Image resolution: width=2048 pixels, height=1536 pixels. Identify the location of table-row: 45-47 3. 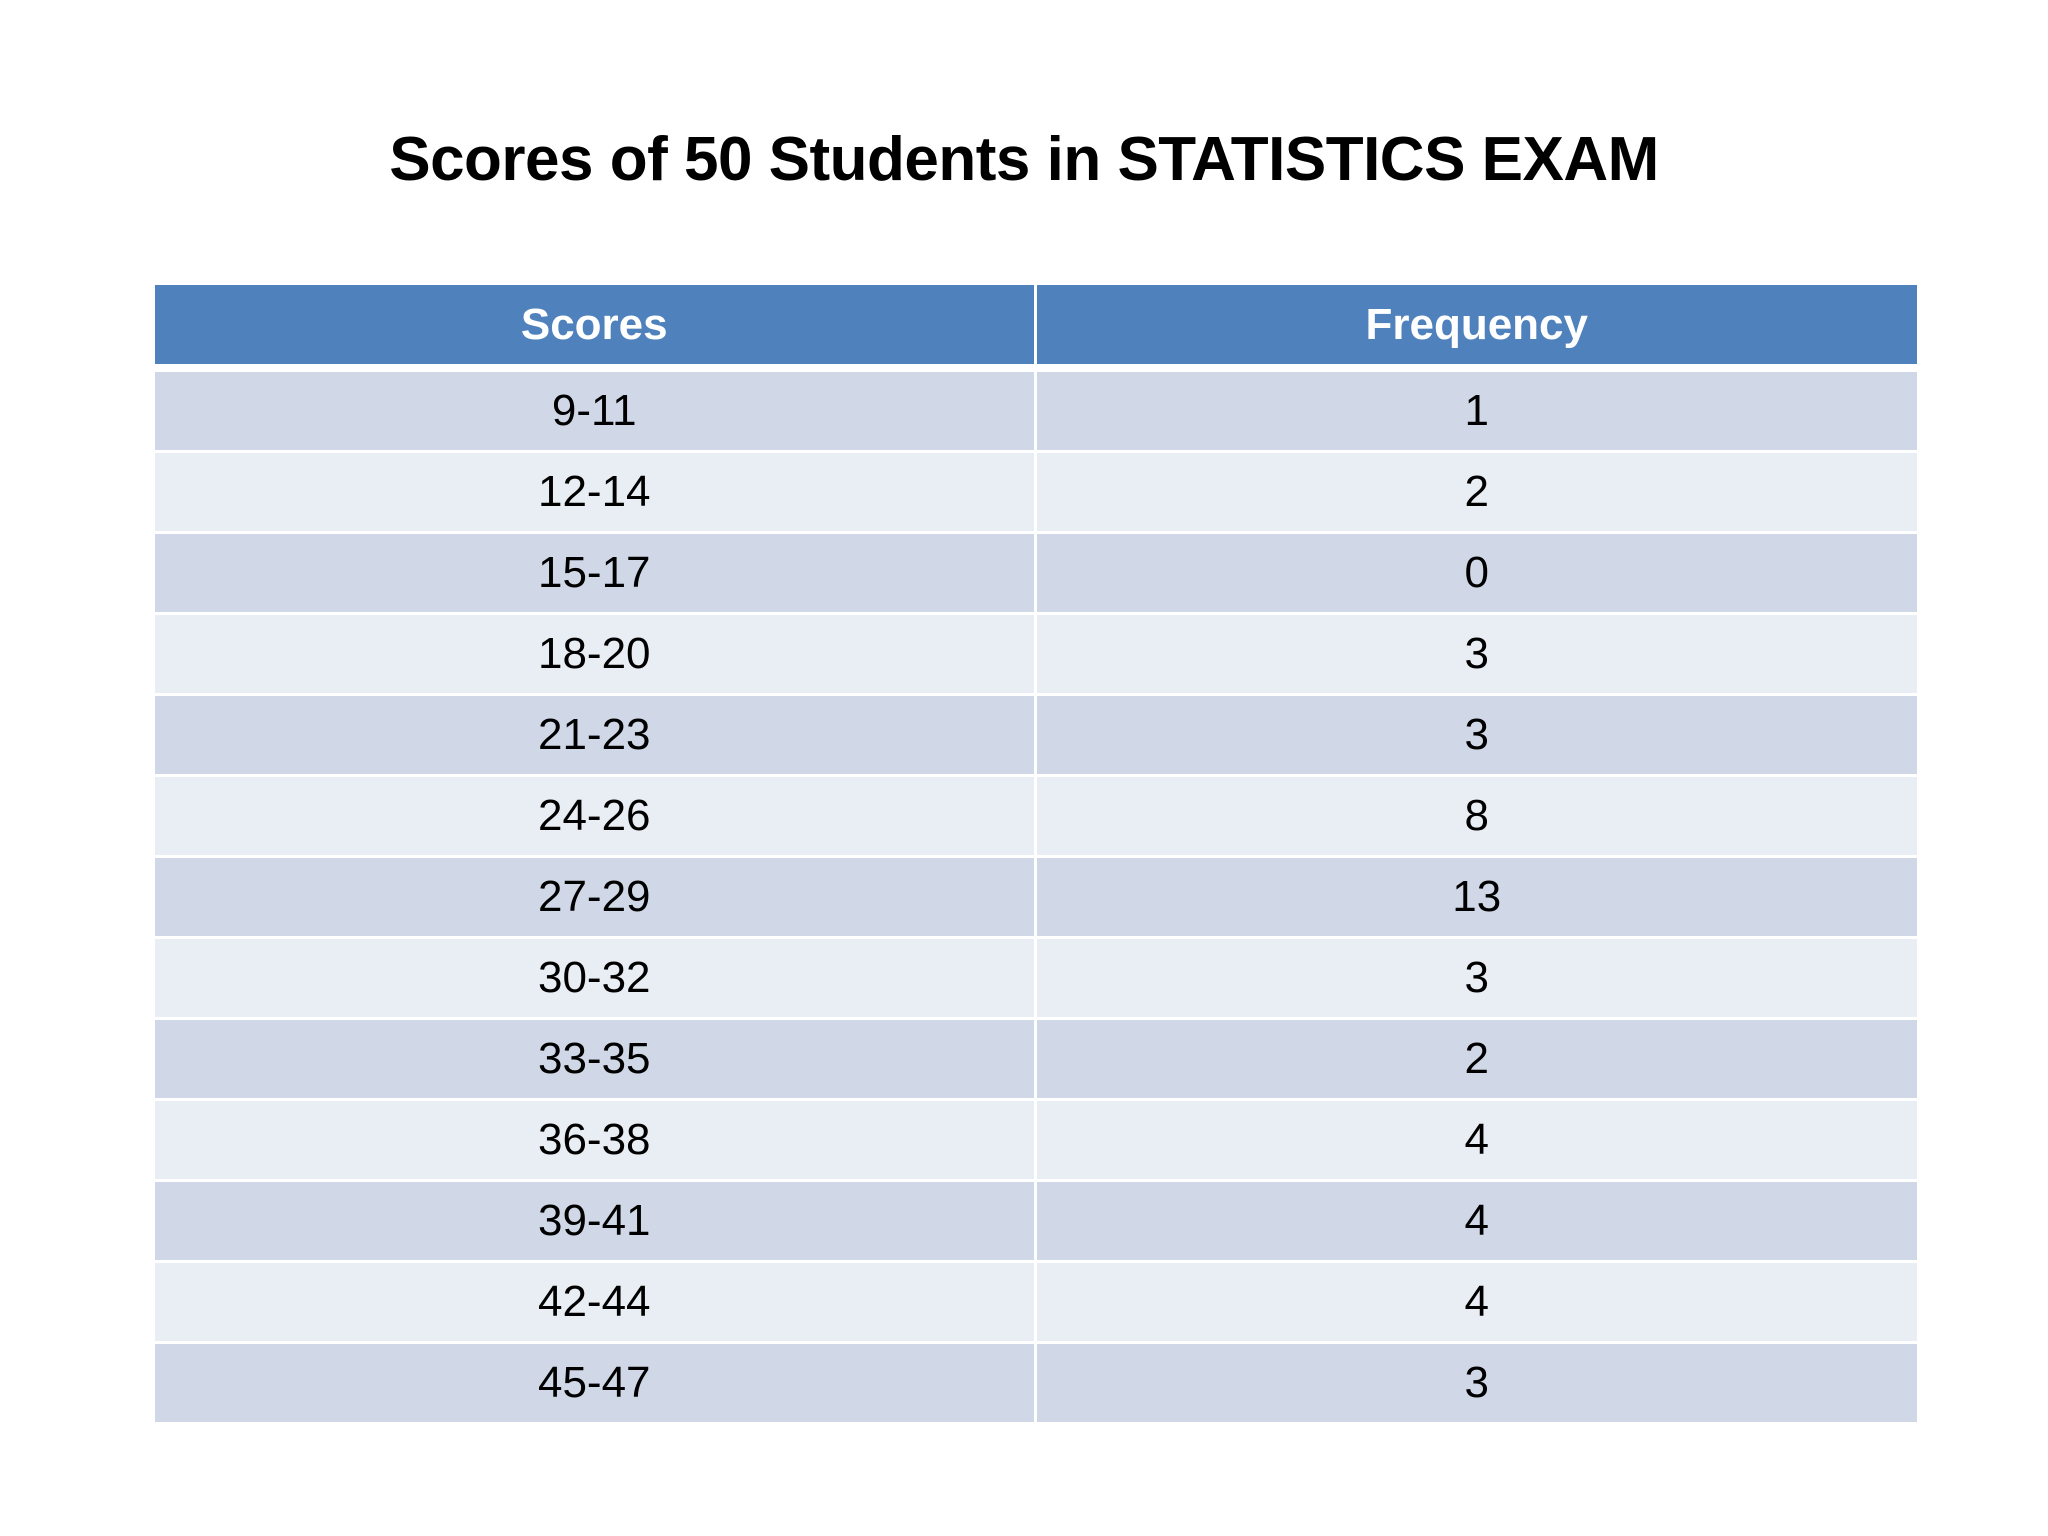
(1036, 1381).